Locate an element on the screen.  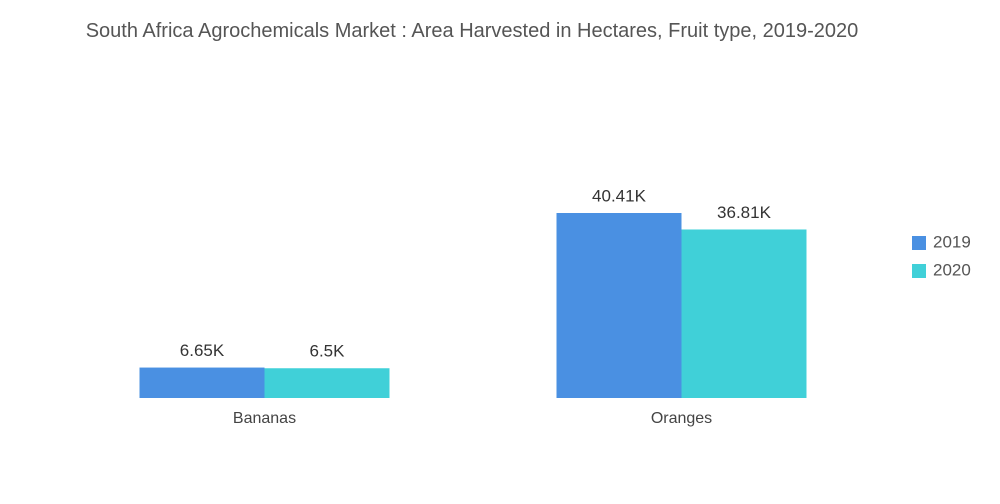
x-tick-label: Oranges is located at coordinates (681, 418).